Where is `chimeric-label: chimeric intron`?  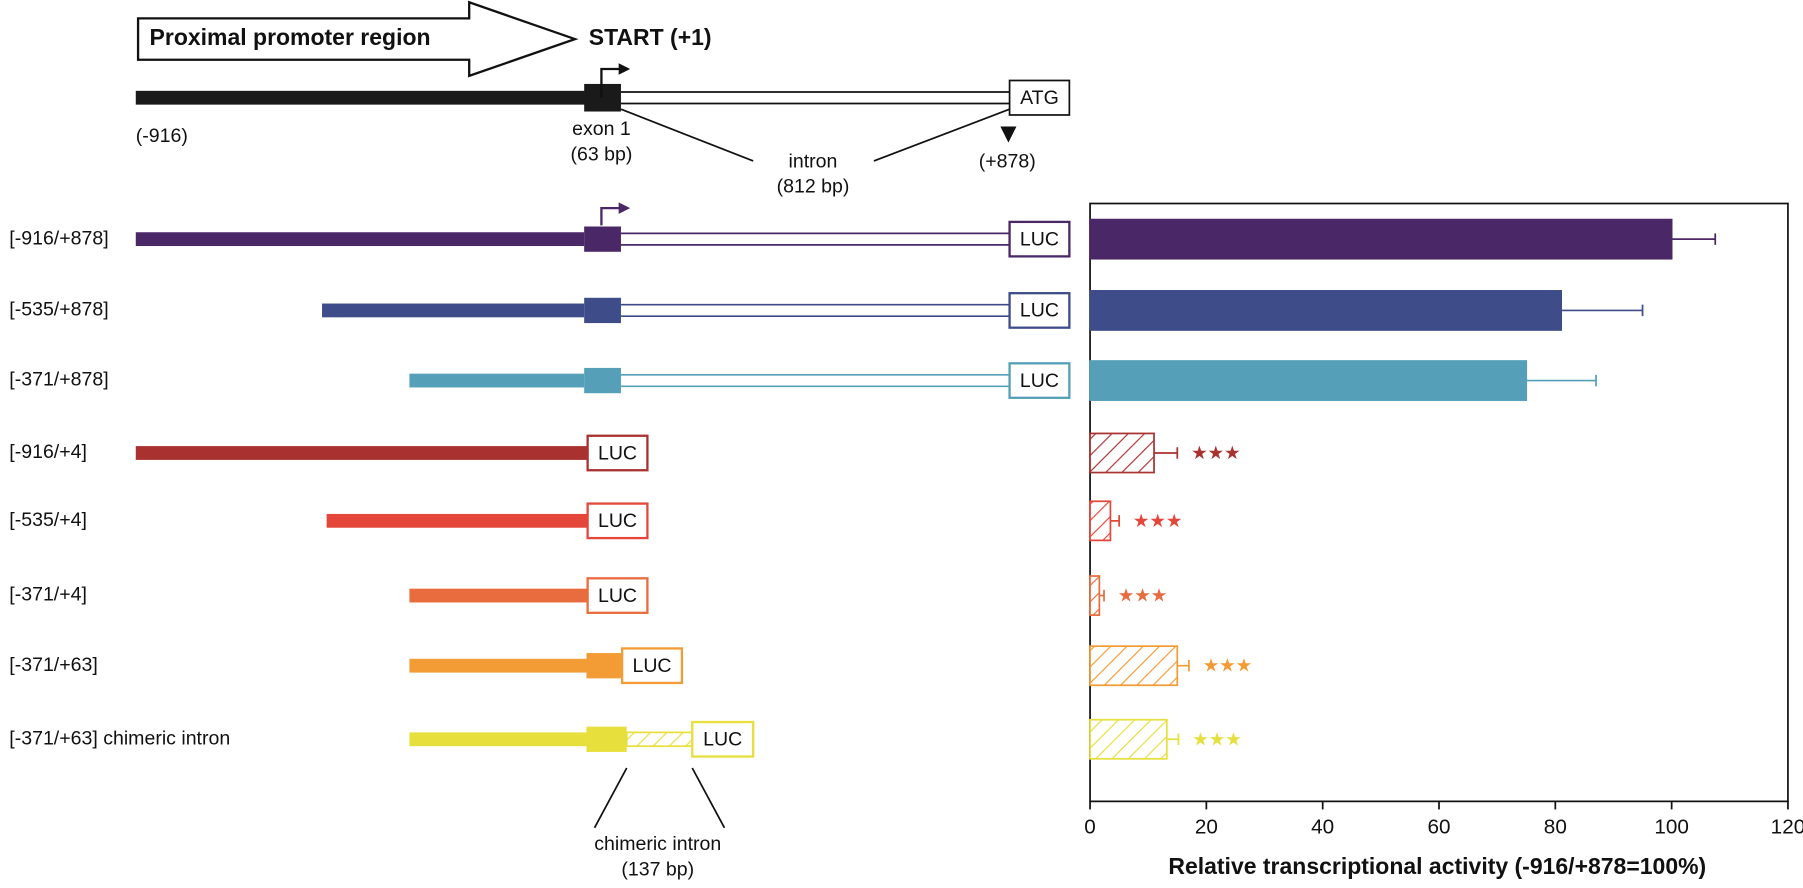
chimeric-label: chimeric intron is located at coordinates (657, 844).